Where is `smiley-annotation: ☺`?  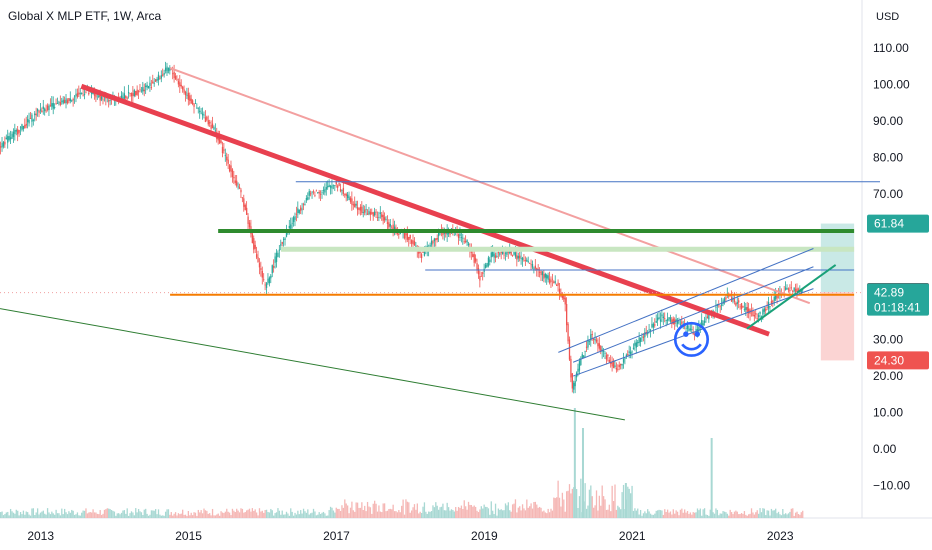 smiley-annotation: ☺ is located at coordinates (692, 341).